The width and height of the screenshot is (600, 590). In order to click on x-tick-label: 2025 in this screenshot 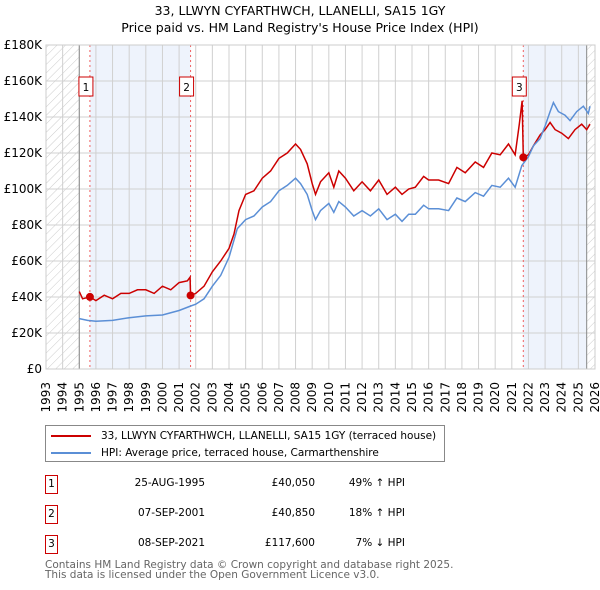, I will do `click(578, 397)`.